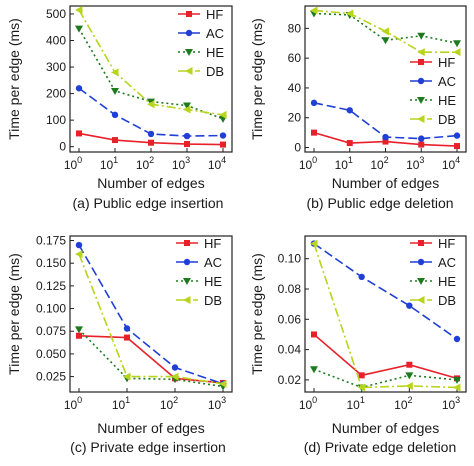 This screenshot has width=474, height=466. I want to click on panel-caption: (a) Public edge insertion, so click(148, 203).